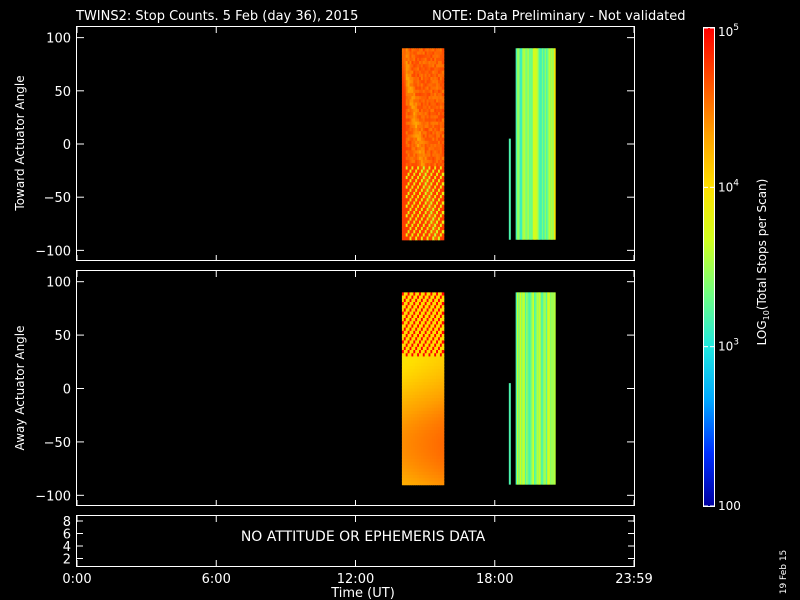 This screenshot has height=600, width=800. What do you see at coordinates (53, 496) in the screenshot?
I see `away-y-tick-label: −100` at bounding box center [53, 496].